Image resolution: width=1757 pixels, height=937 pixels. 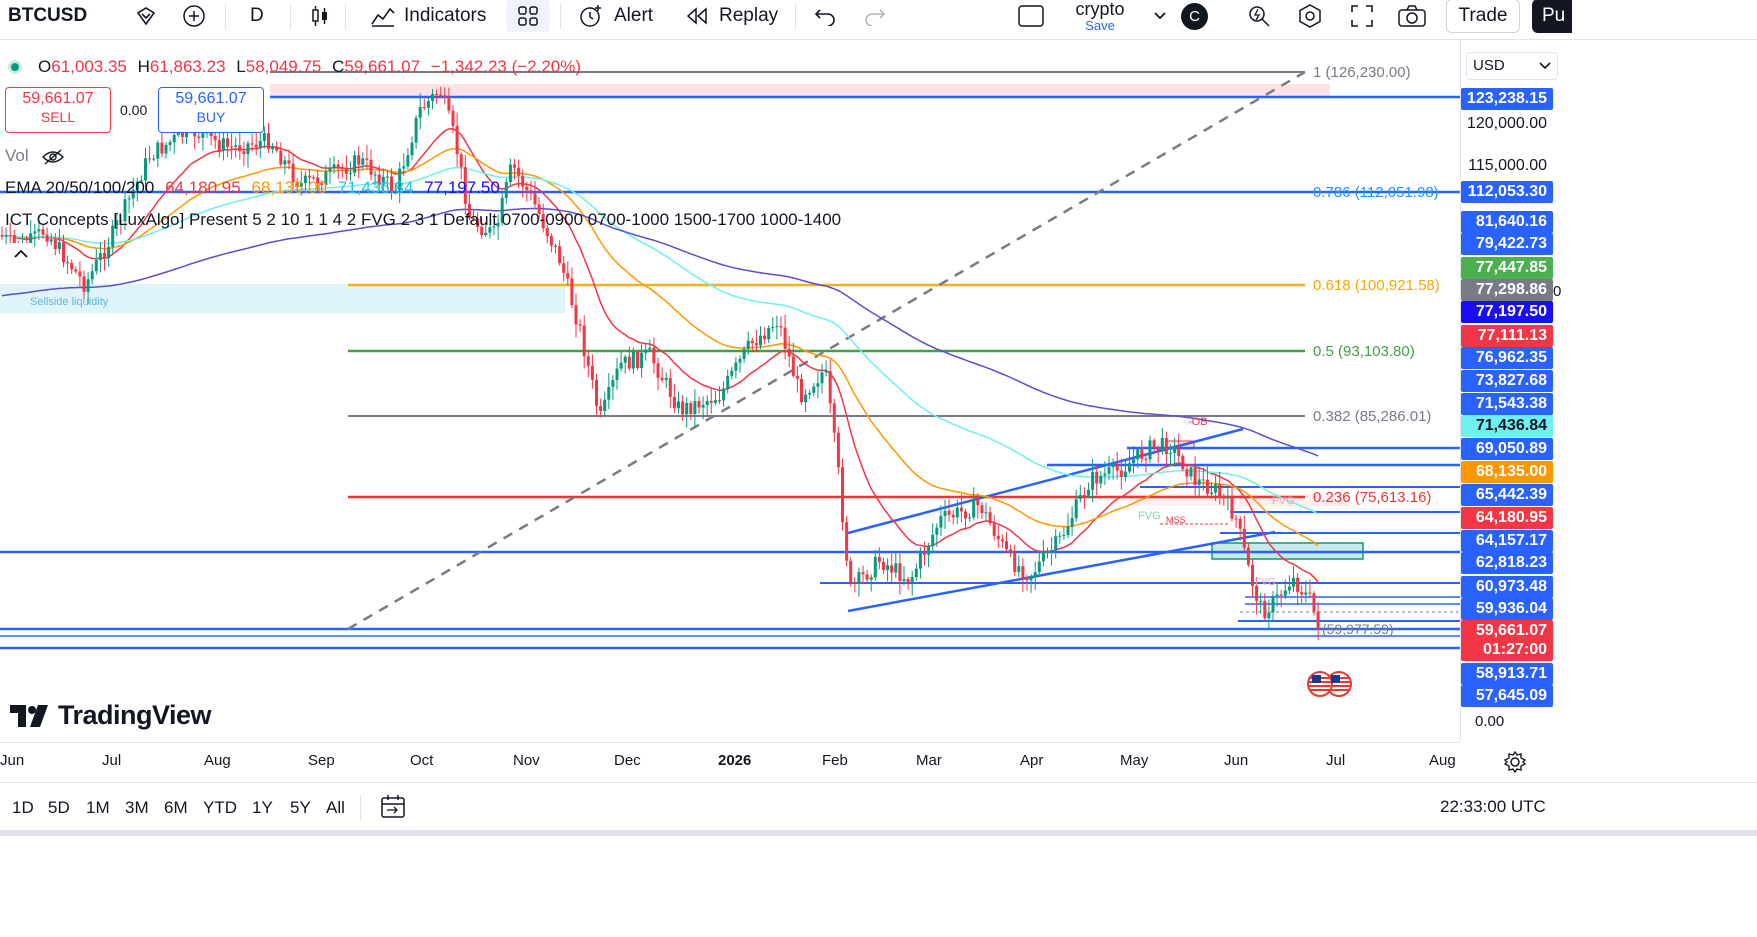 I want to click on trade-button: Trade, so click(x=1483, y=16).